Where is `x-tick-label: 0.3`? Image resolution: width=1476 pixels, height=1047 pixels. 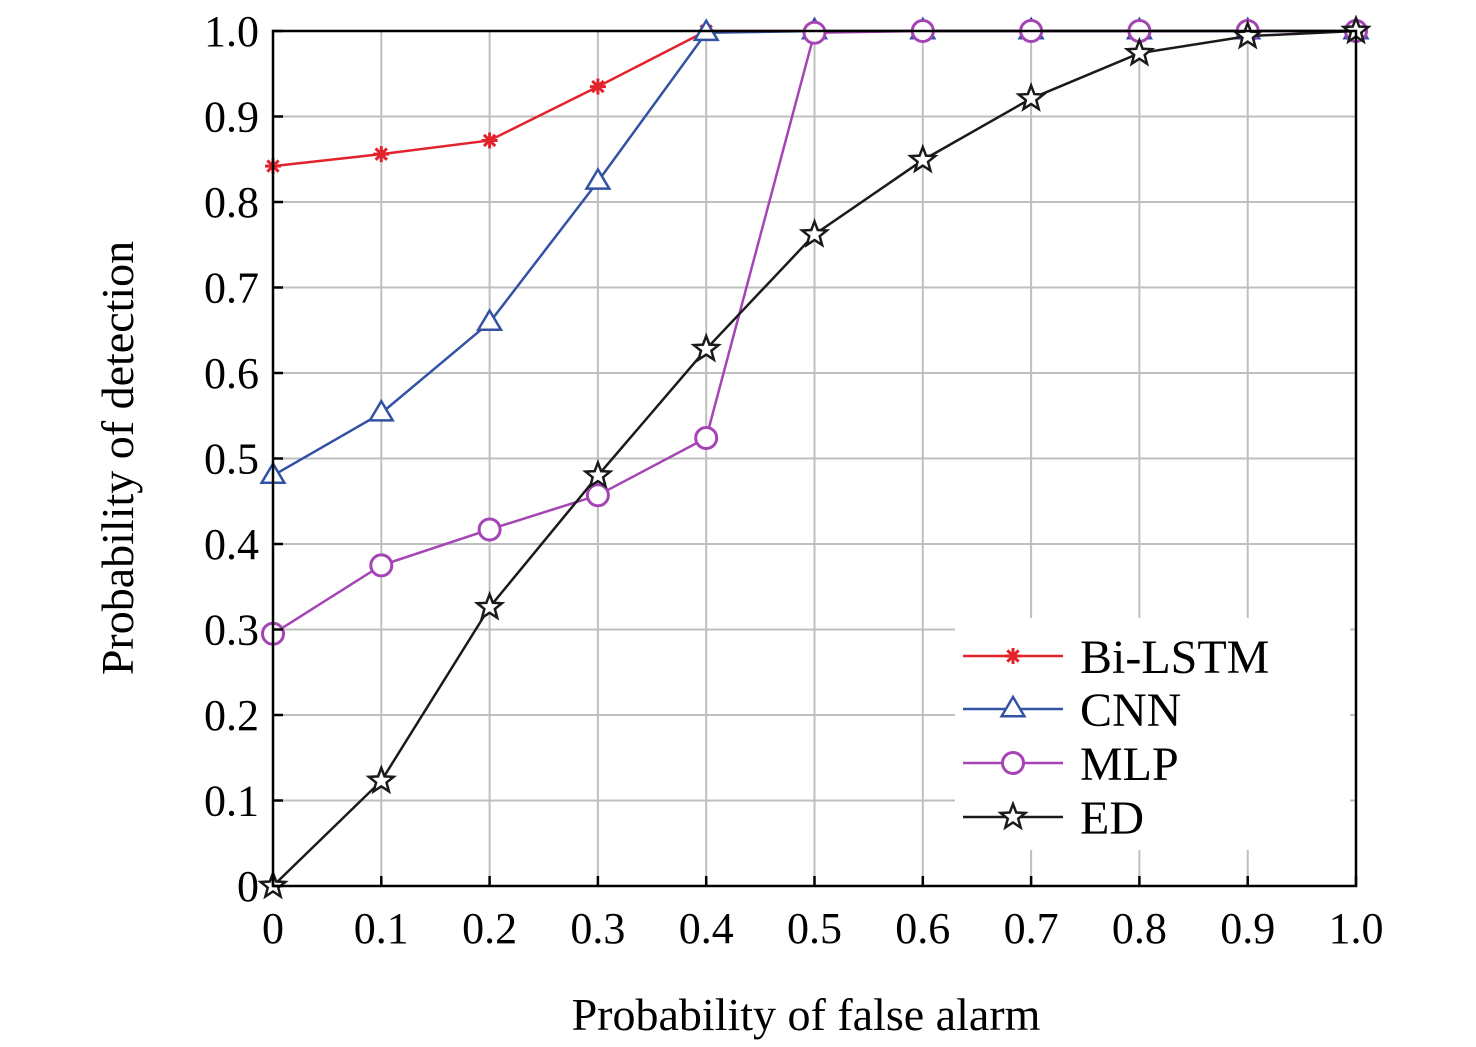 x-tick-label: 0.3 is located at coordinates (597, 928).